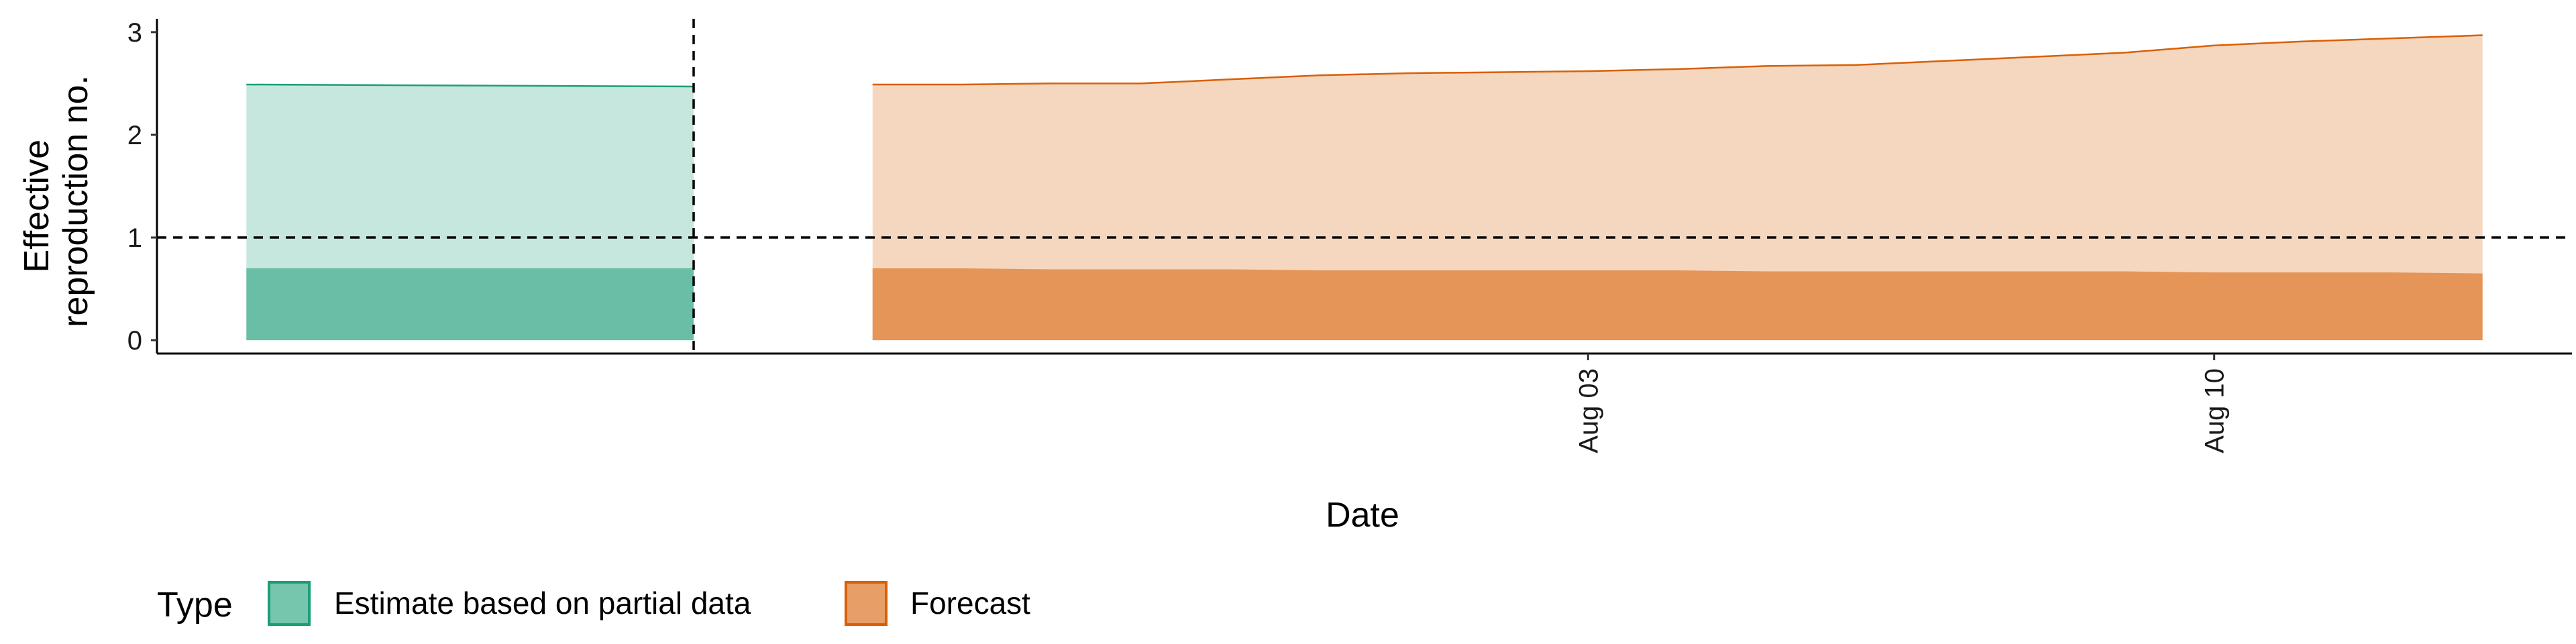  What do you see at coordinates (2215, 410) in the screenshot?
I see `x-tick-label: Aug 10` at bounding box center [2215, 410].